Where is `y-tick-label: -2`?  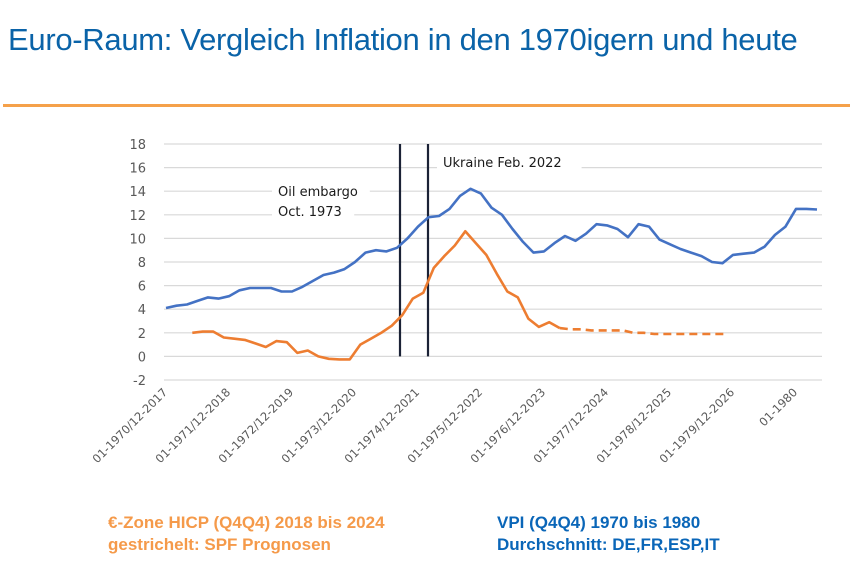 y-tick-label: -2 is located at coordinates (139, 381).